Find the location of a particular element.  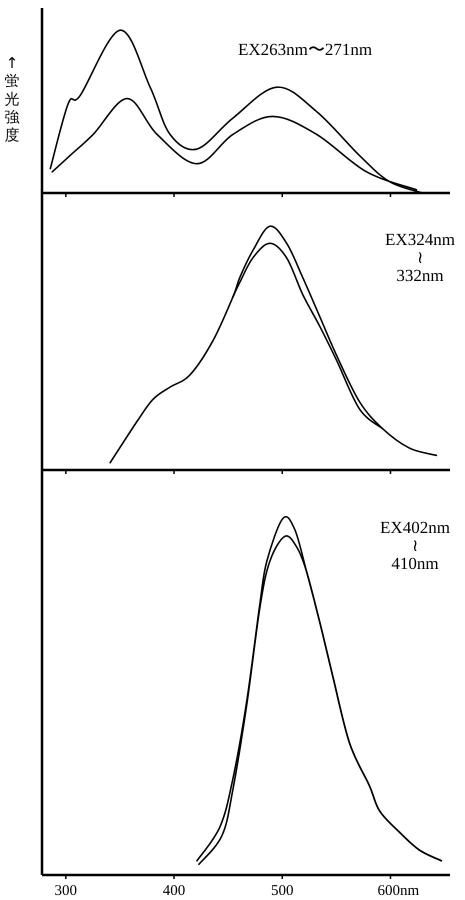

x-tick-label: 600nm is located at coordinates (398, 891).